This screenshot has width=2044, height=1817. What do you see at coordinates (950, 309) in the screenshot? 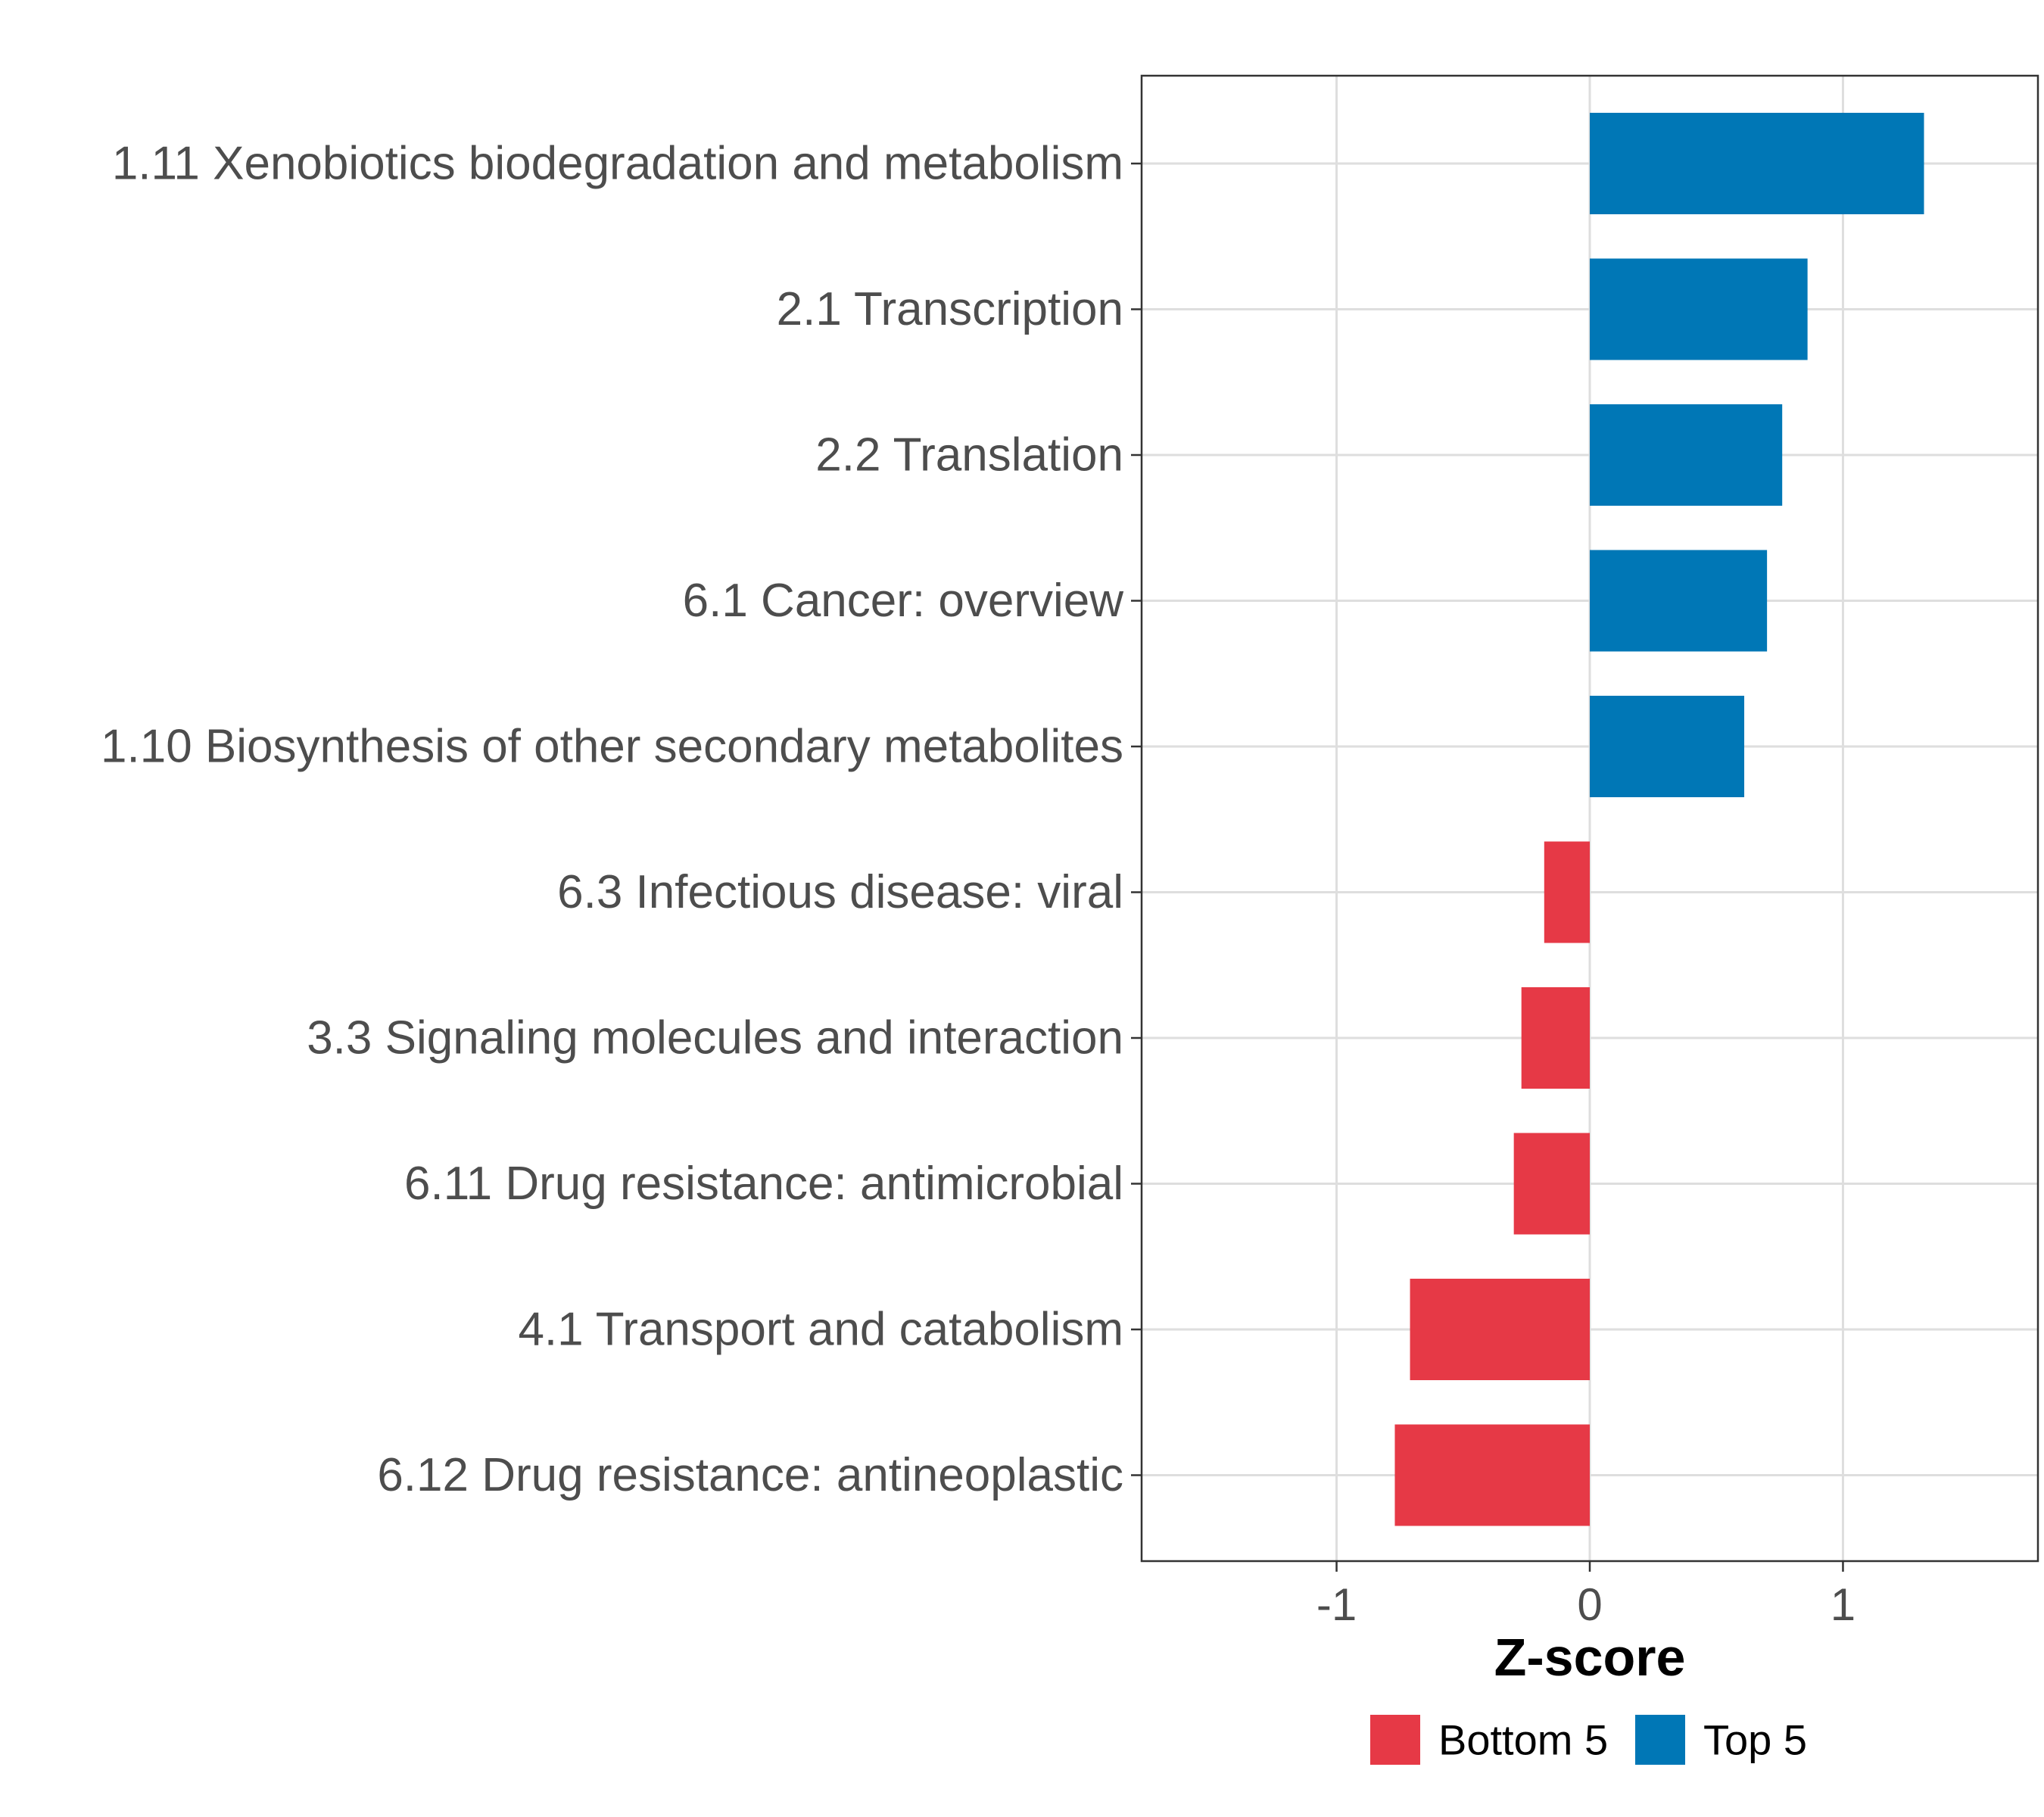
I see `category-label: 2.1 Transcription` at bounding box center [950, 309].